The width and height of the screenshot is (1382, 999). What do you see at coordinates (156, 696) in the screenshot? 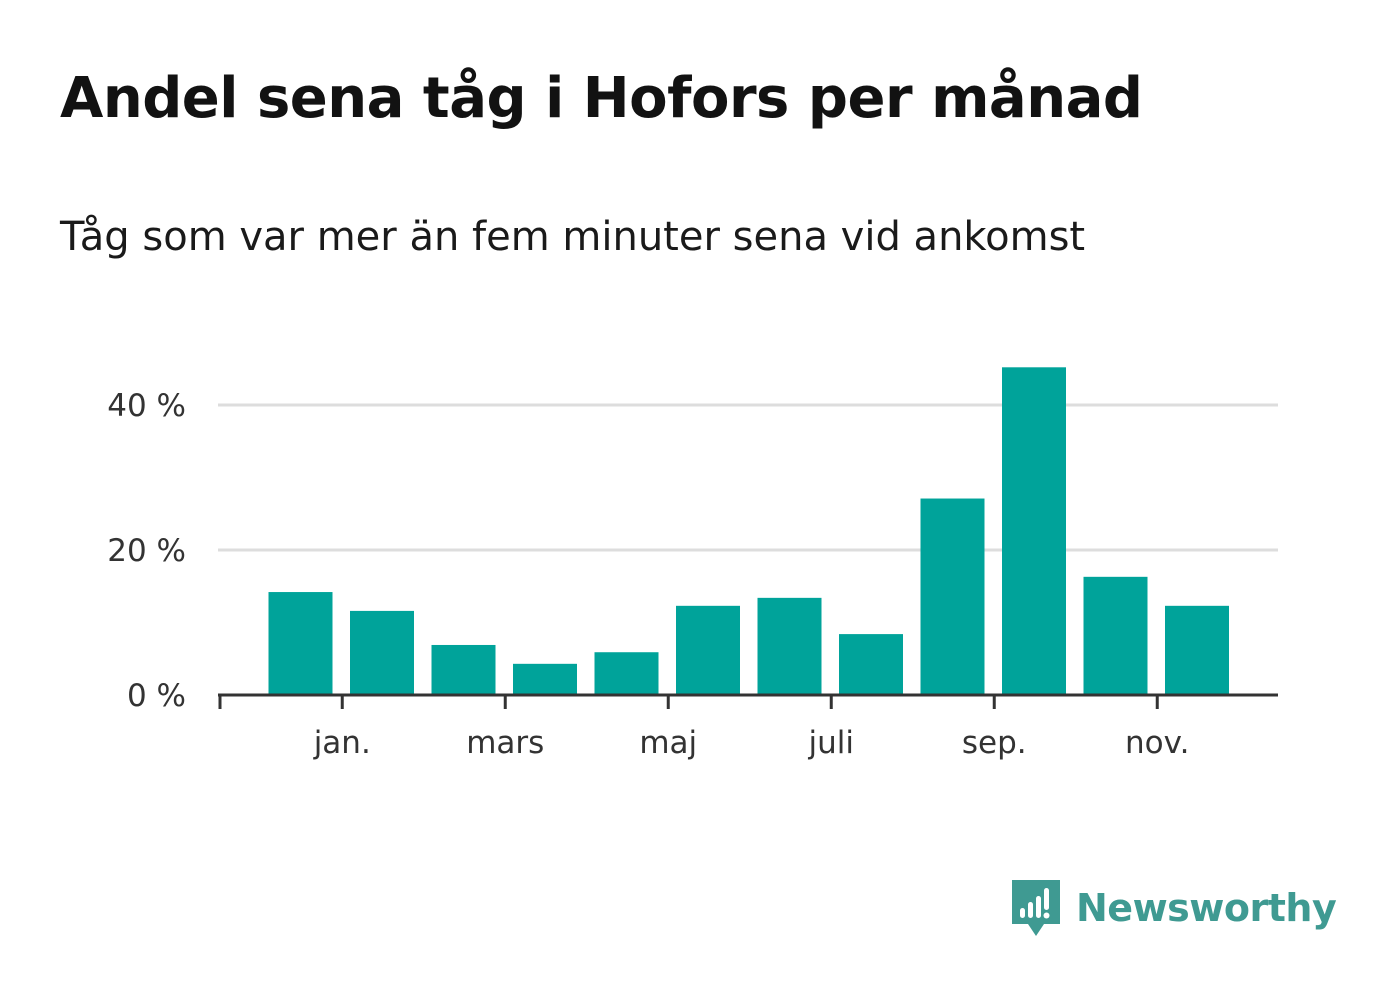
I see `y-tick-label: 0 %` at bounding box center [156, 696].